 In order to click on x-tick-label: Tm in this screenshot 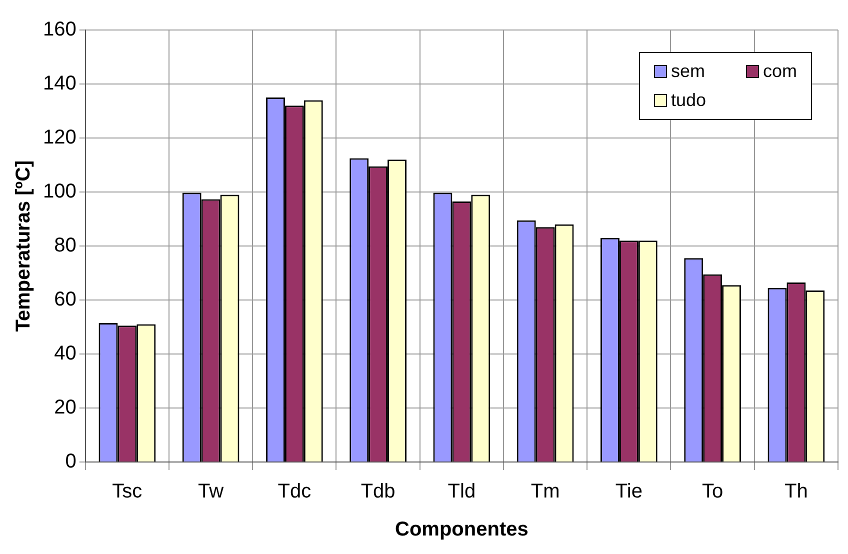, I will do `click(545, 491)`.